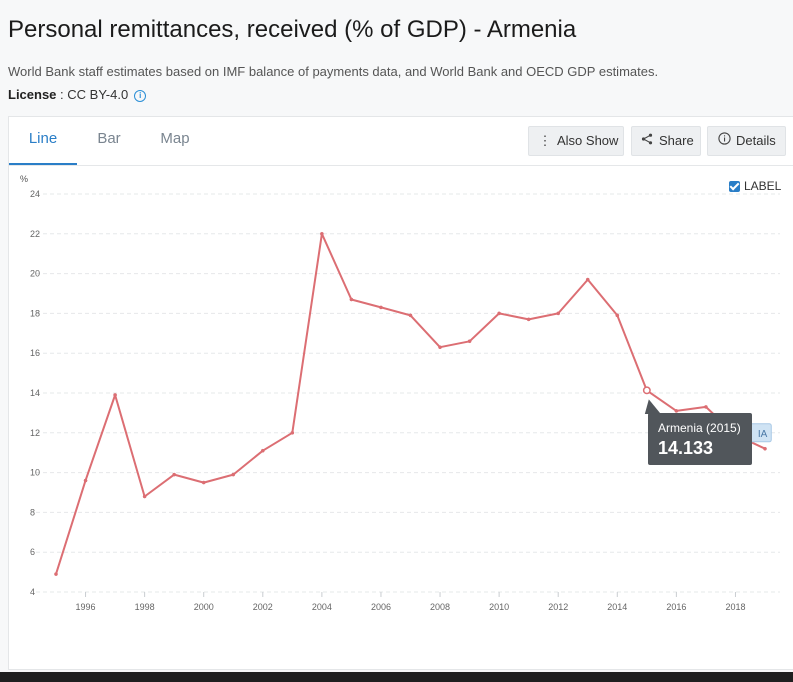 This screenshot has height=682, width=793. I want to click on series-end-label-text: IA, so click(763, 434).